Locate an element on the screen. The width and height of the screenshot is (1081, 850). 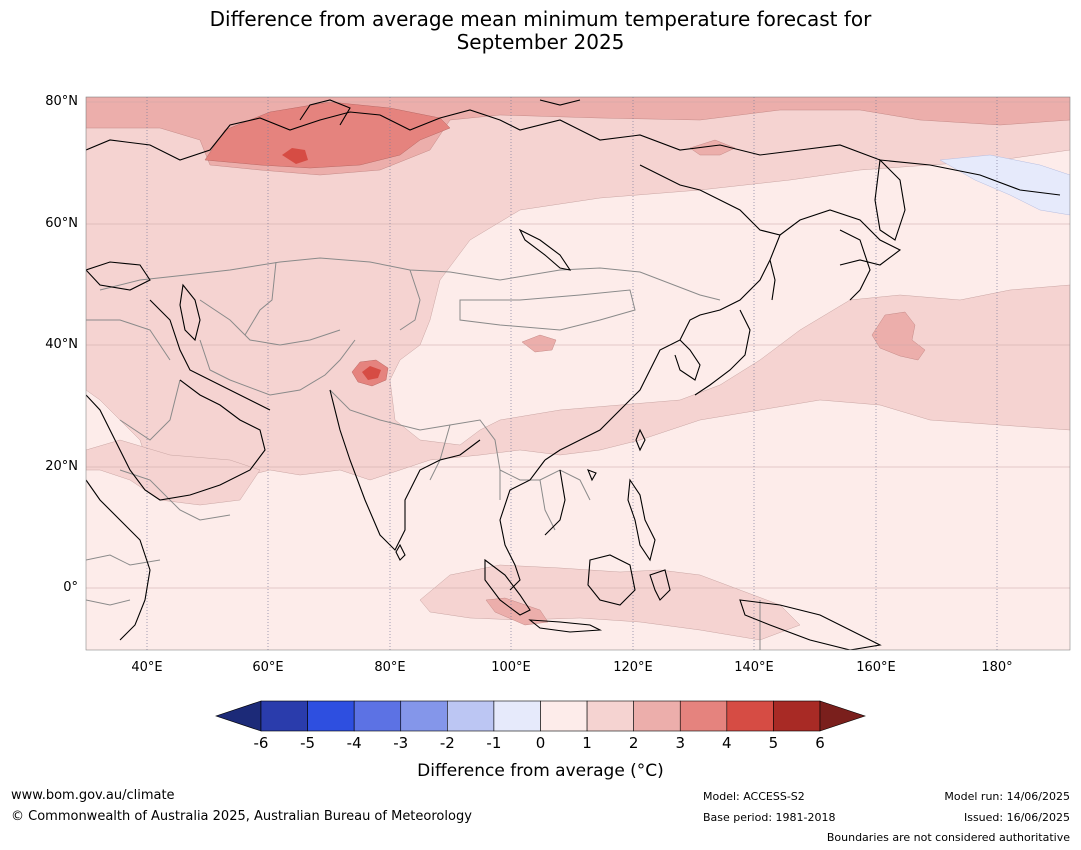
colorbar-tick-label: -2 is located at coordinates (447, 743).